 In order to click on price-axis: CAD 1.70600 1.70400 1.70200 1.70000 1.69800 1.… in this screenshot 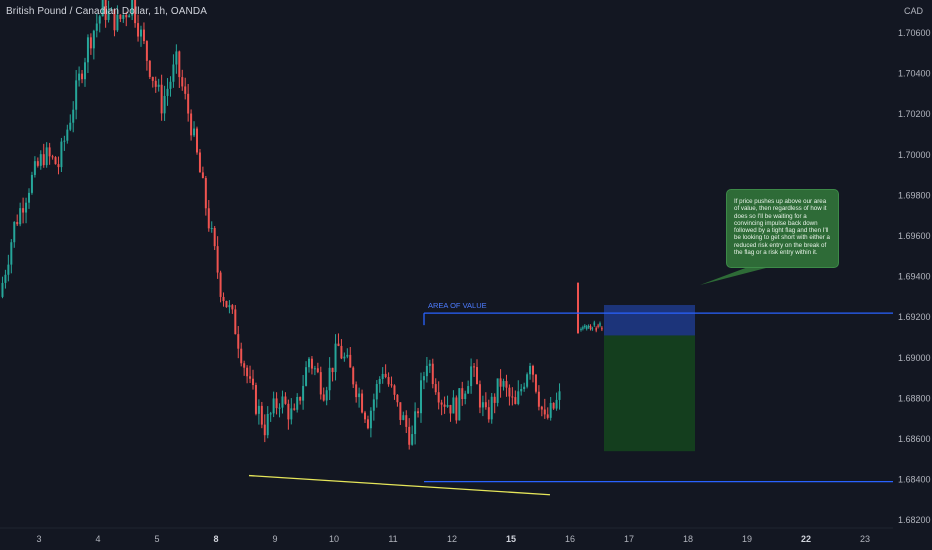, I will do `click(912, 275)`.